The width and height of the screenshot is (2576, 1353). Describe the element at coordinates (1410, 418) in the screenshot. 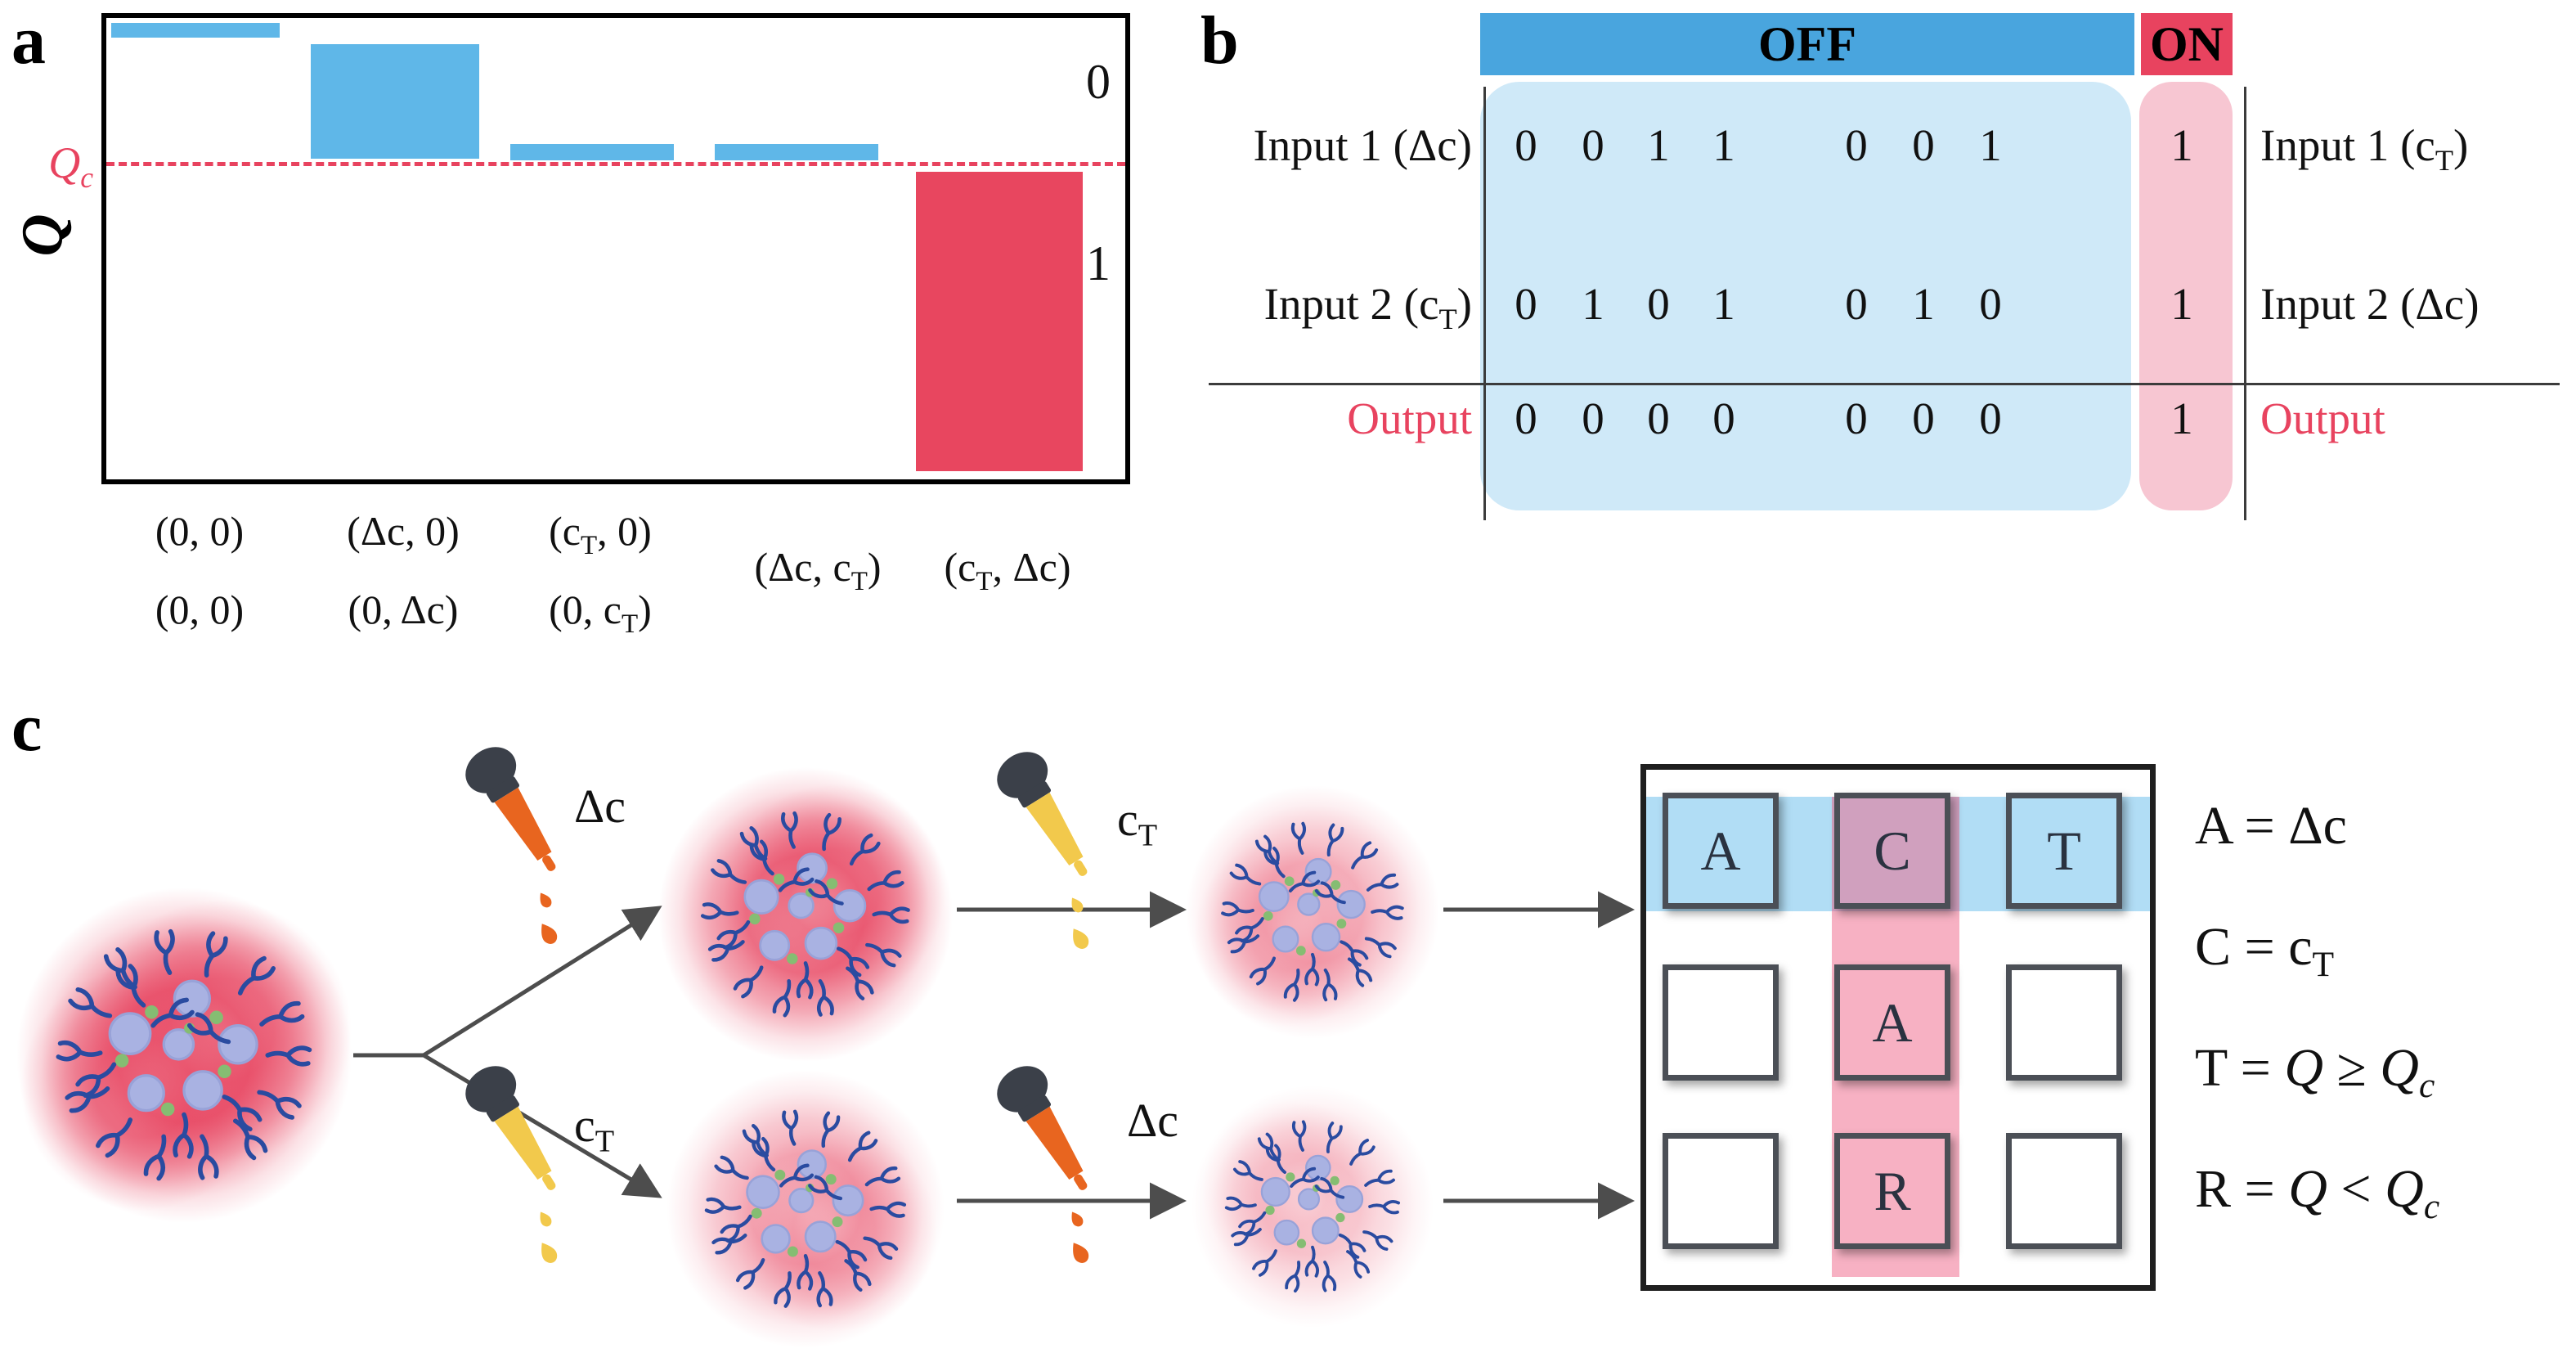

I see `left-label-output: Output` at that location.